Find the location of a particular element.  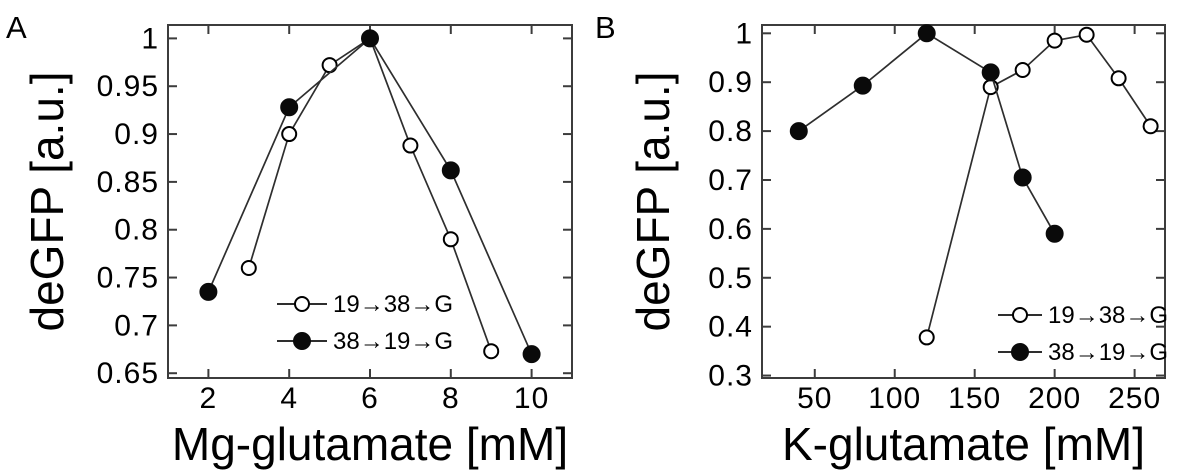

x-tick-label: 150 is located at coordinates (974, 398).